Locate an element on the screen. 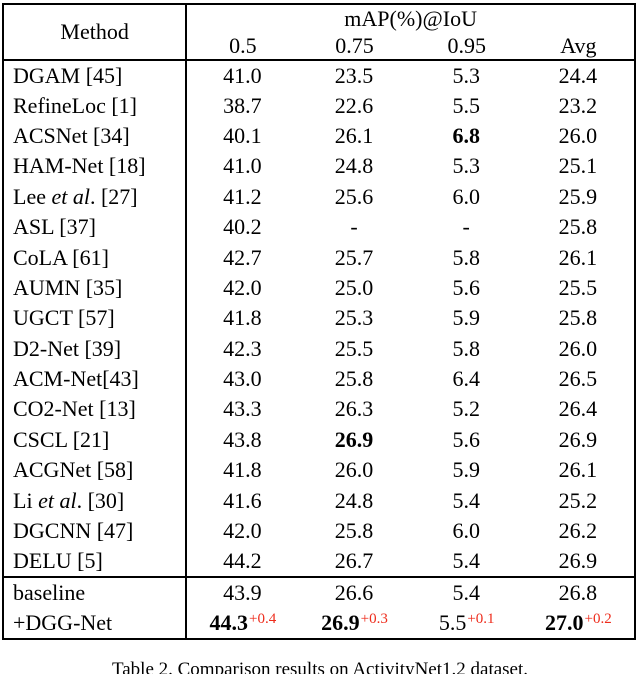  table-row: AUMN [35] 42.0 25.0 5.6 25.5 is located at coordinates (319, 288).